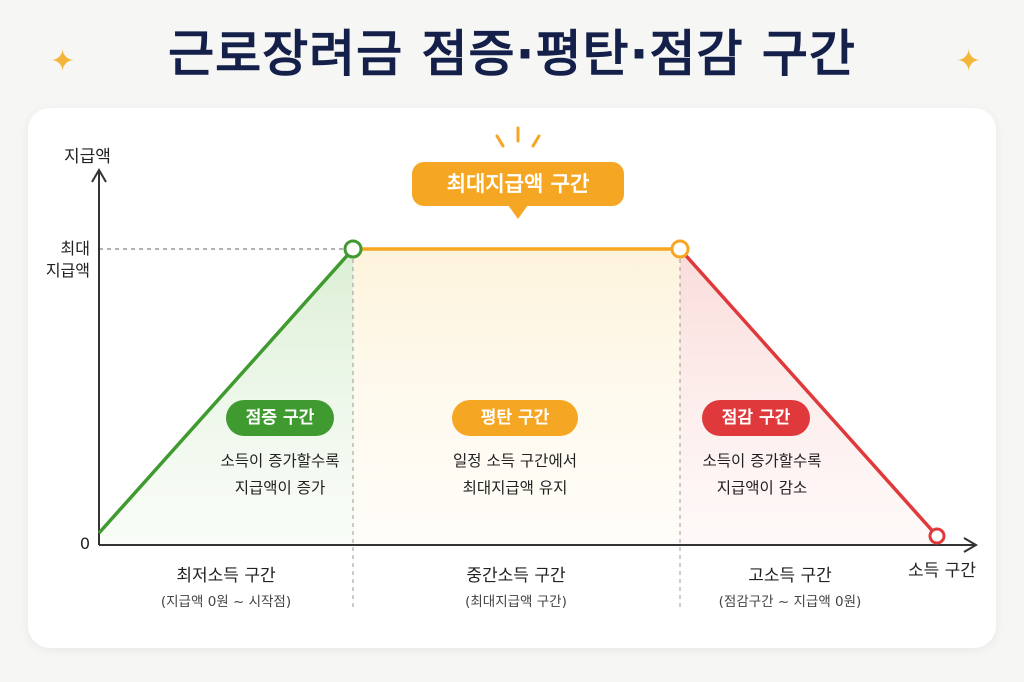  Describe the element at coordinates (790, 602) in the screenshot. I see `high-income-sub: (점감구간 ~ 지급액 0원)` at that location.